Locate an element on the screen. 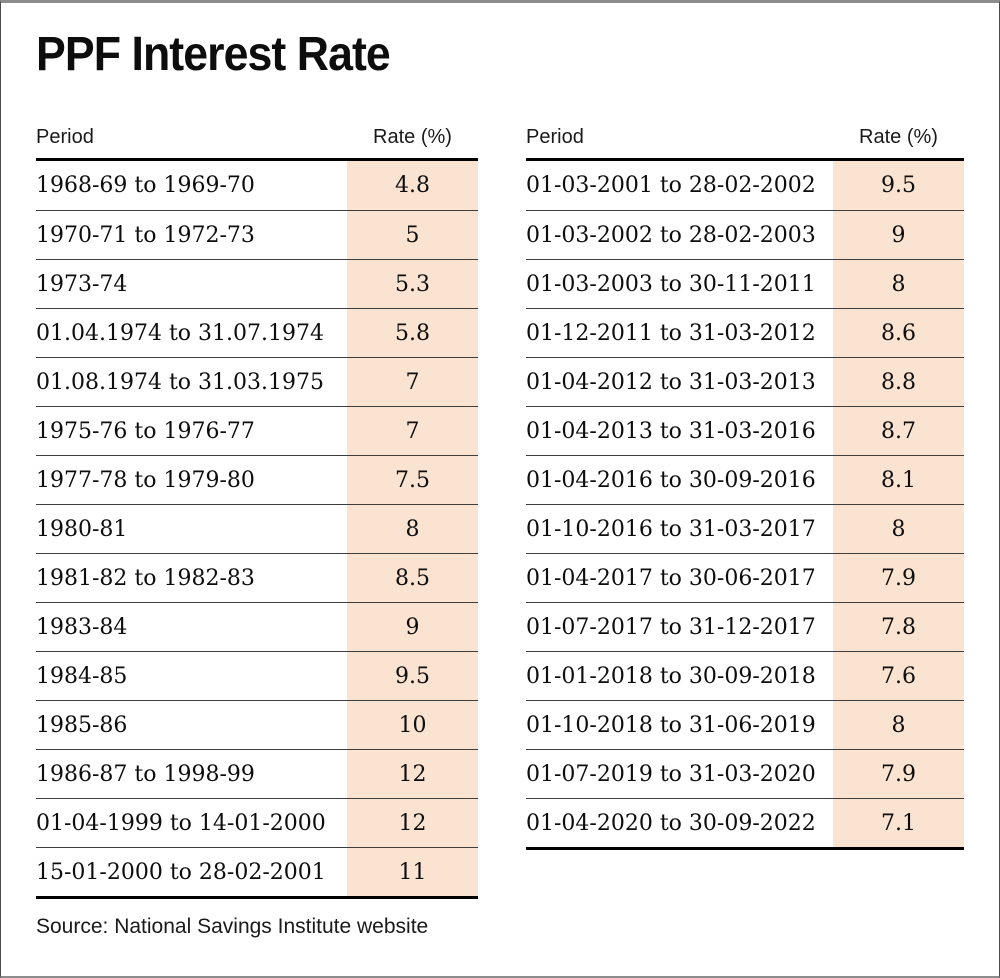 This screenshot has width=1000, height=978. table-row: 01-10-2016 to 31-03-2017 8 is located at coordinates (745, 528).